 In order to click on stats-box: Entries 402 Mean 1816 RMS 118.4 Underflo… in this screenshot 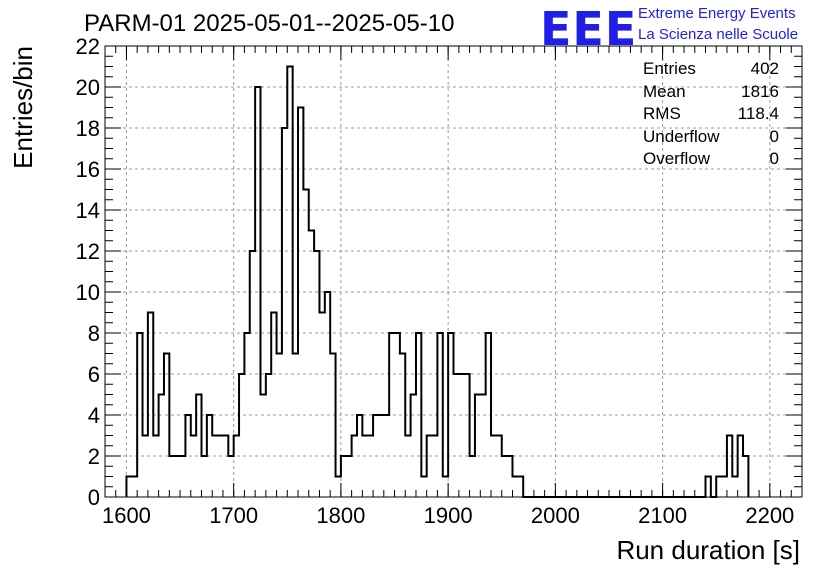, I will do `click(711, 114)`.